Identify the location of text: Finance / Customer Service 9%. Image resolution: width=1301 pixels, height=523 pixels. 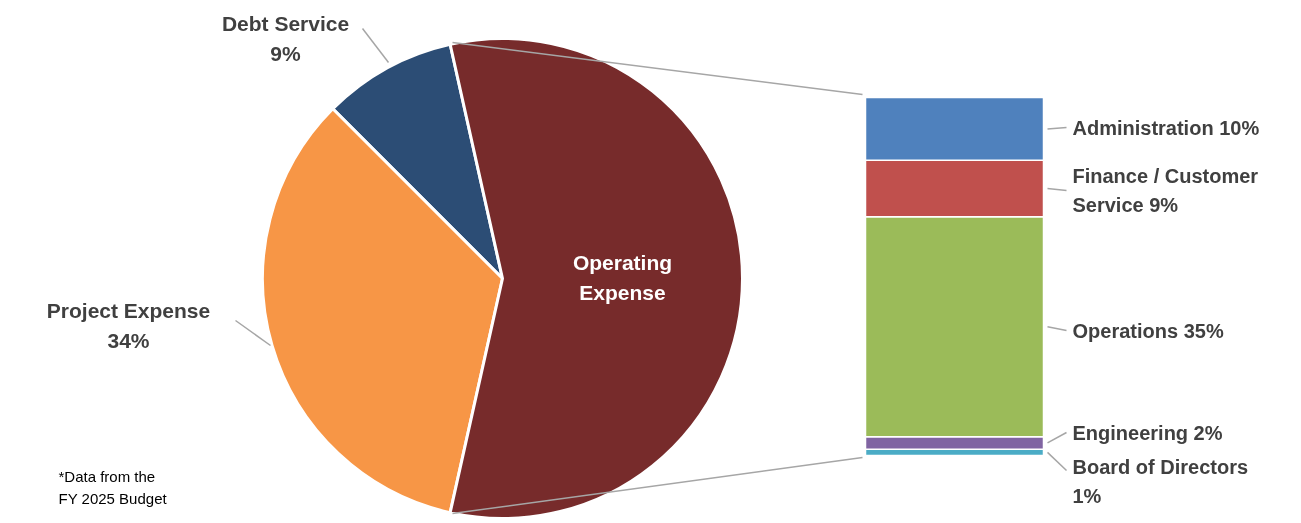
(1165, 190).